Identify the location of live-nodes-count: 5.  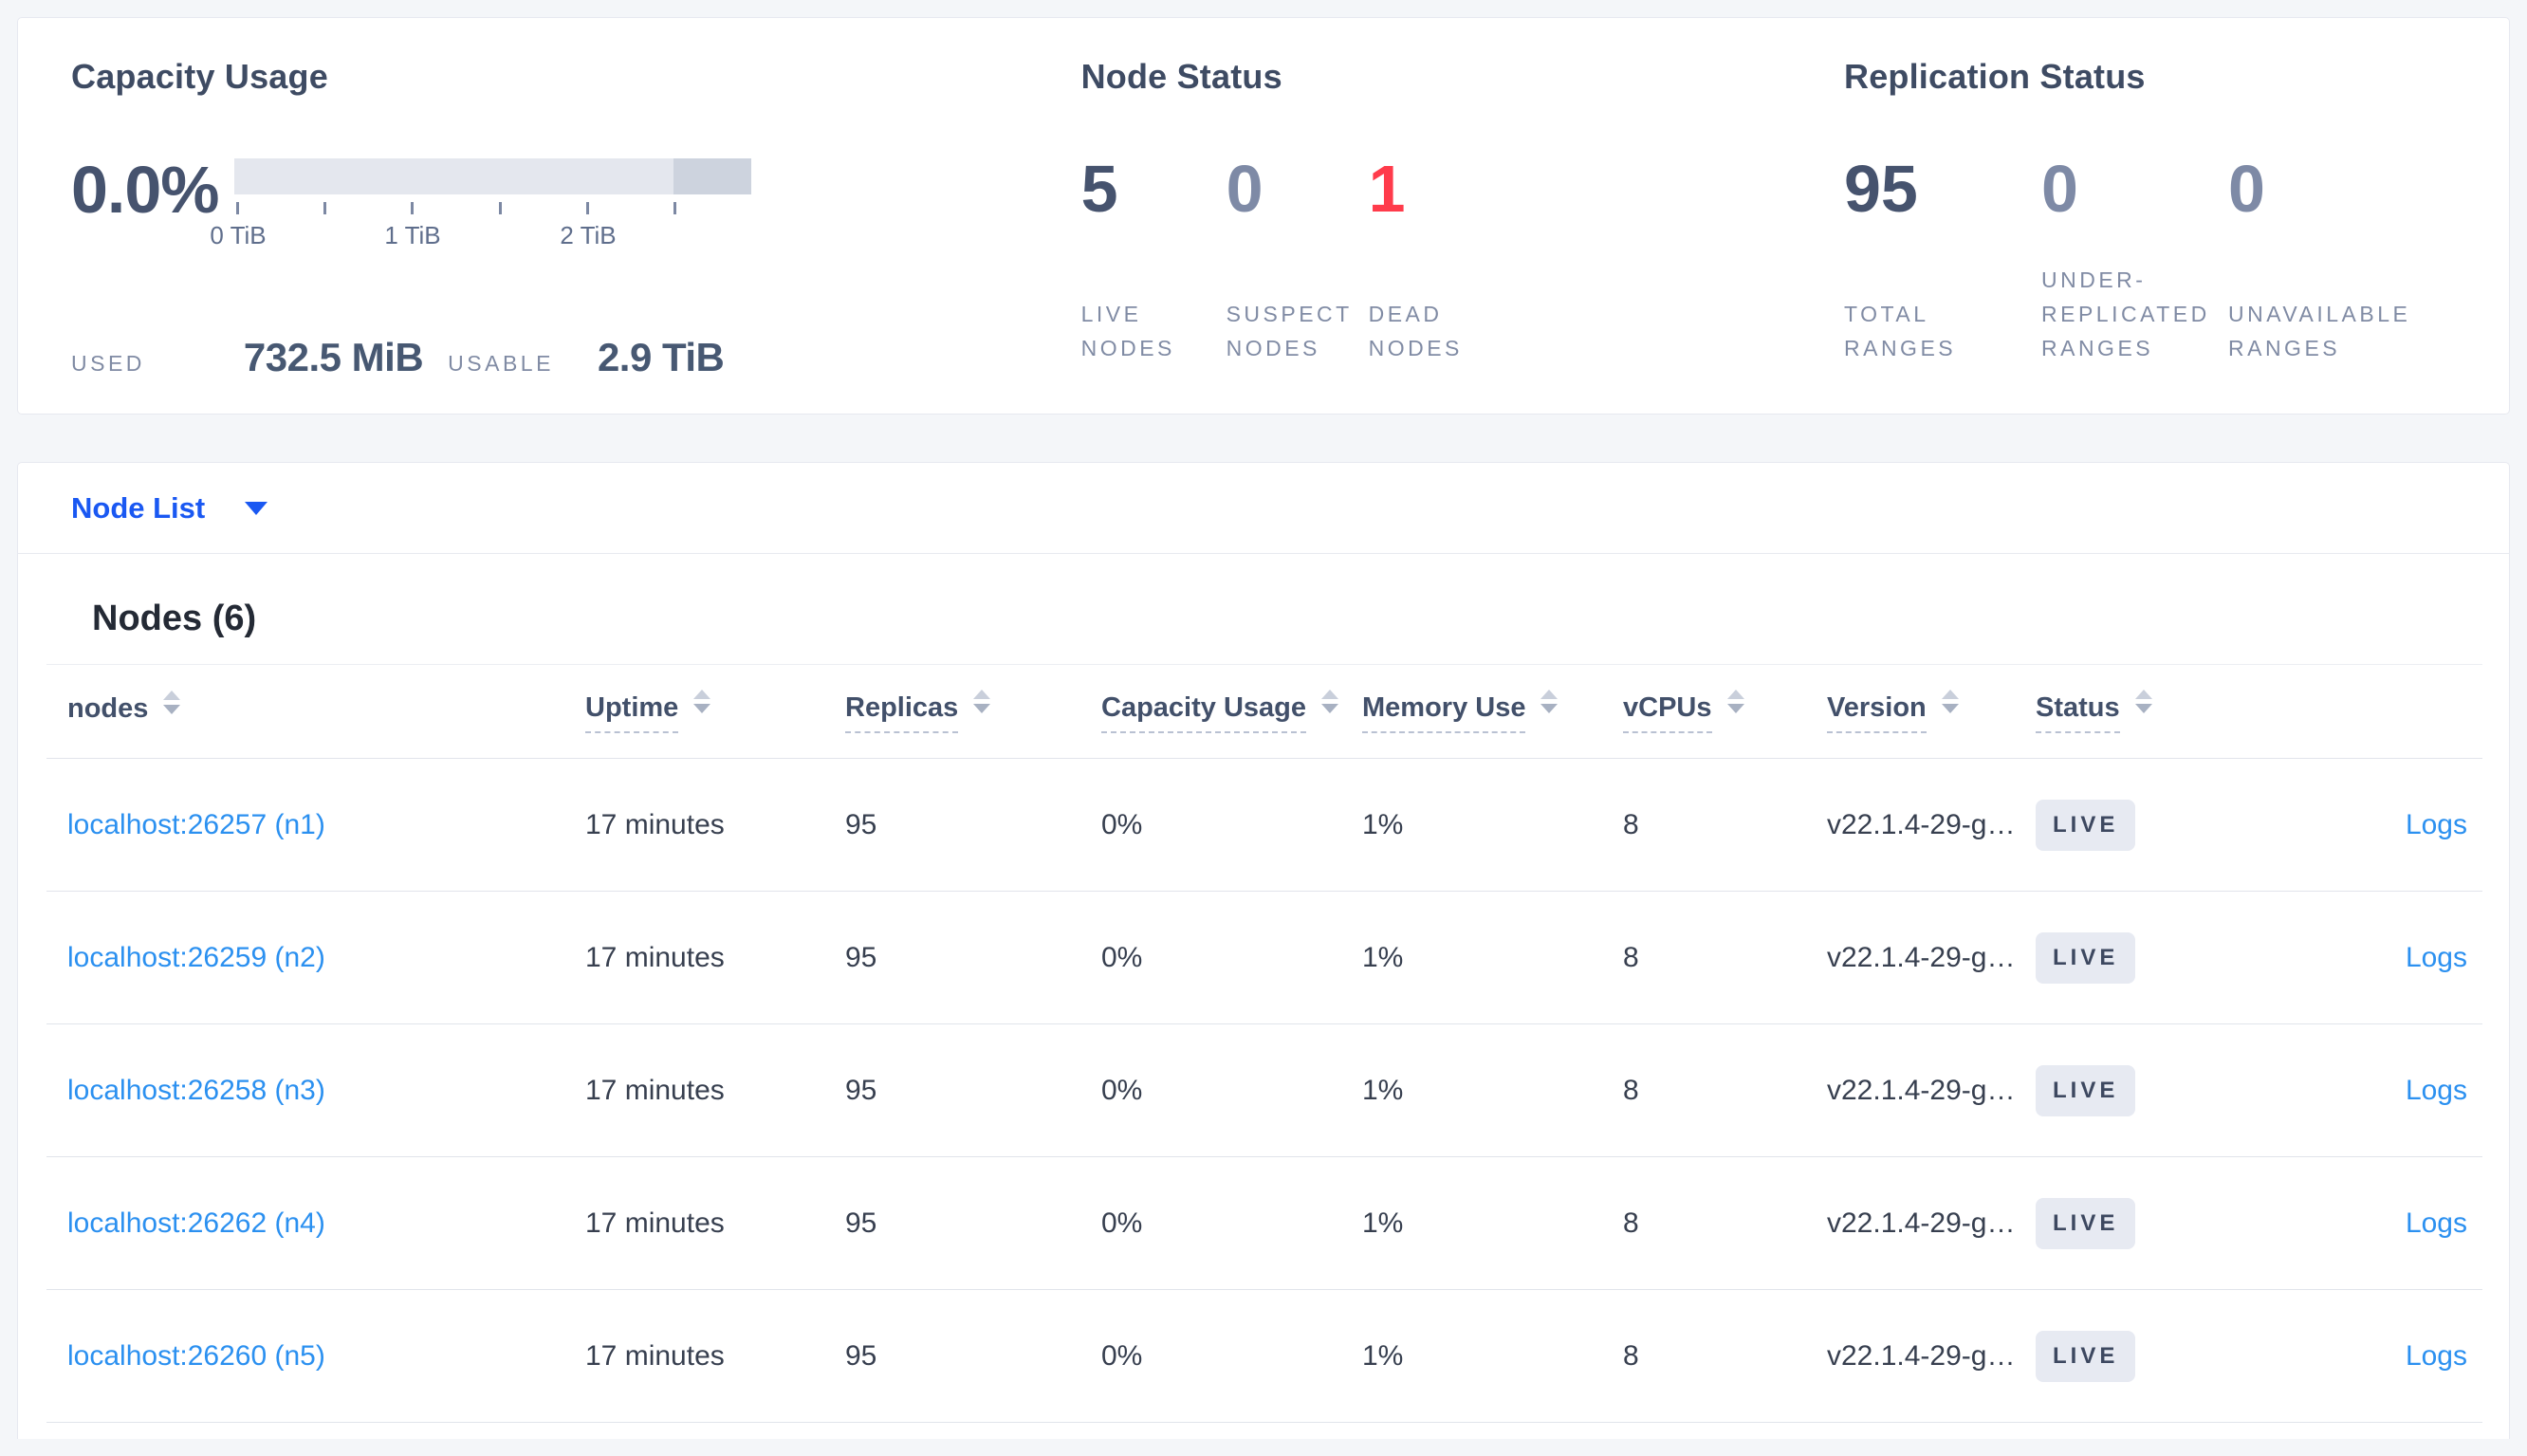
(1099, 189).